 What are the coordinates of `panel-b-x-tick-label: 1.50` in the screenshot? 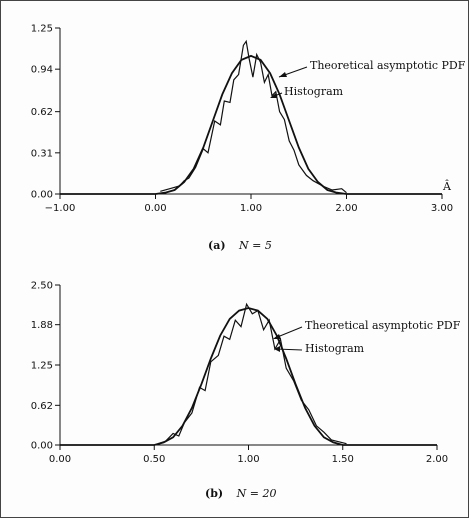 It's located at (343, 459).